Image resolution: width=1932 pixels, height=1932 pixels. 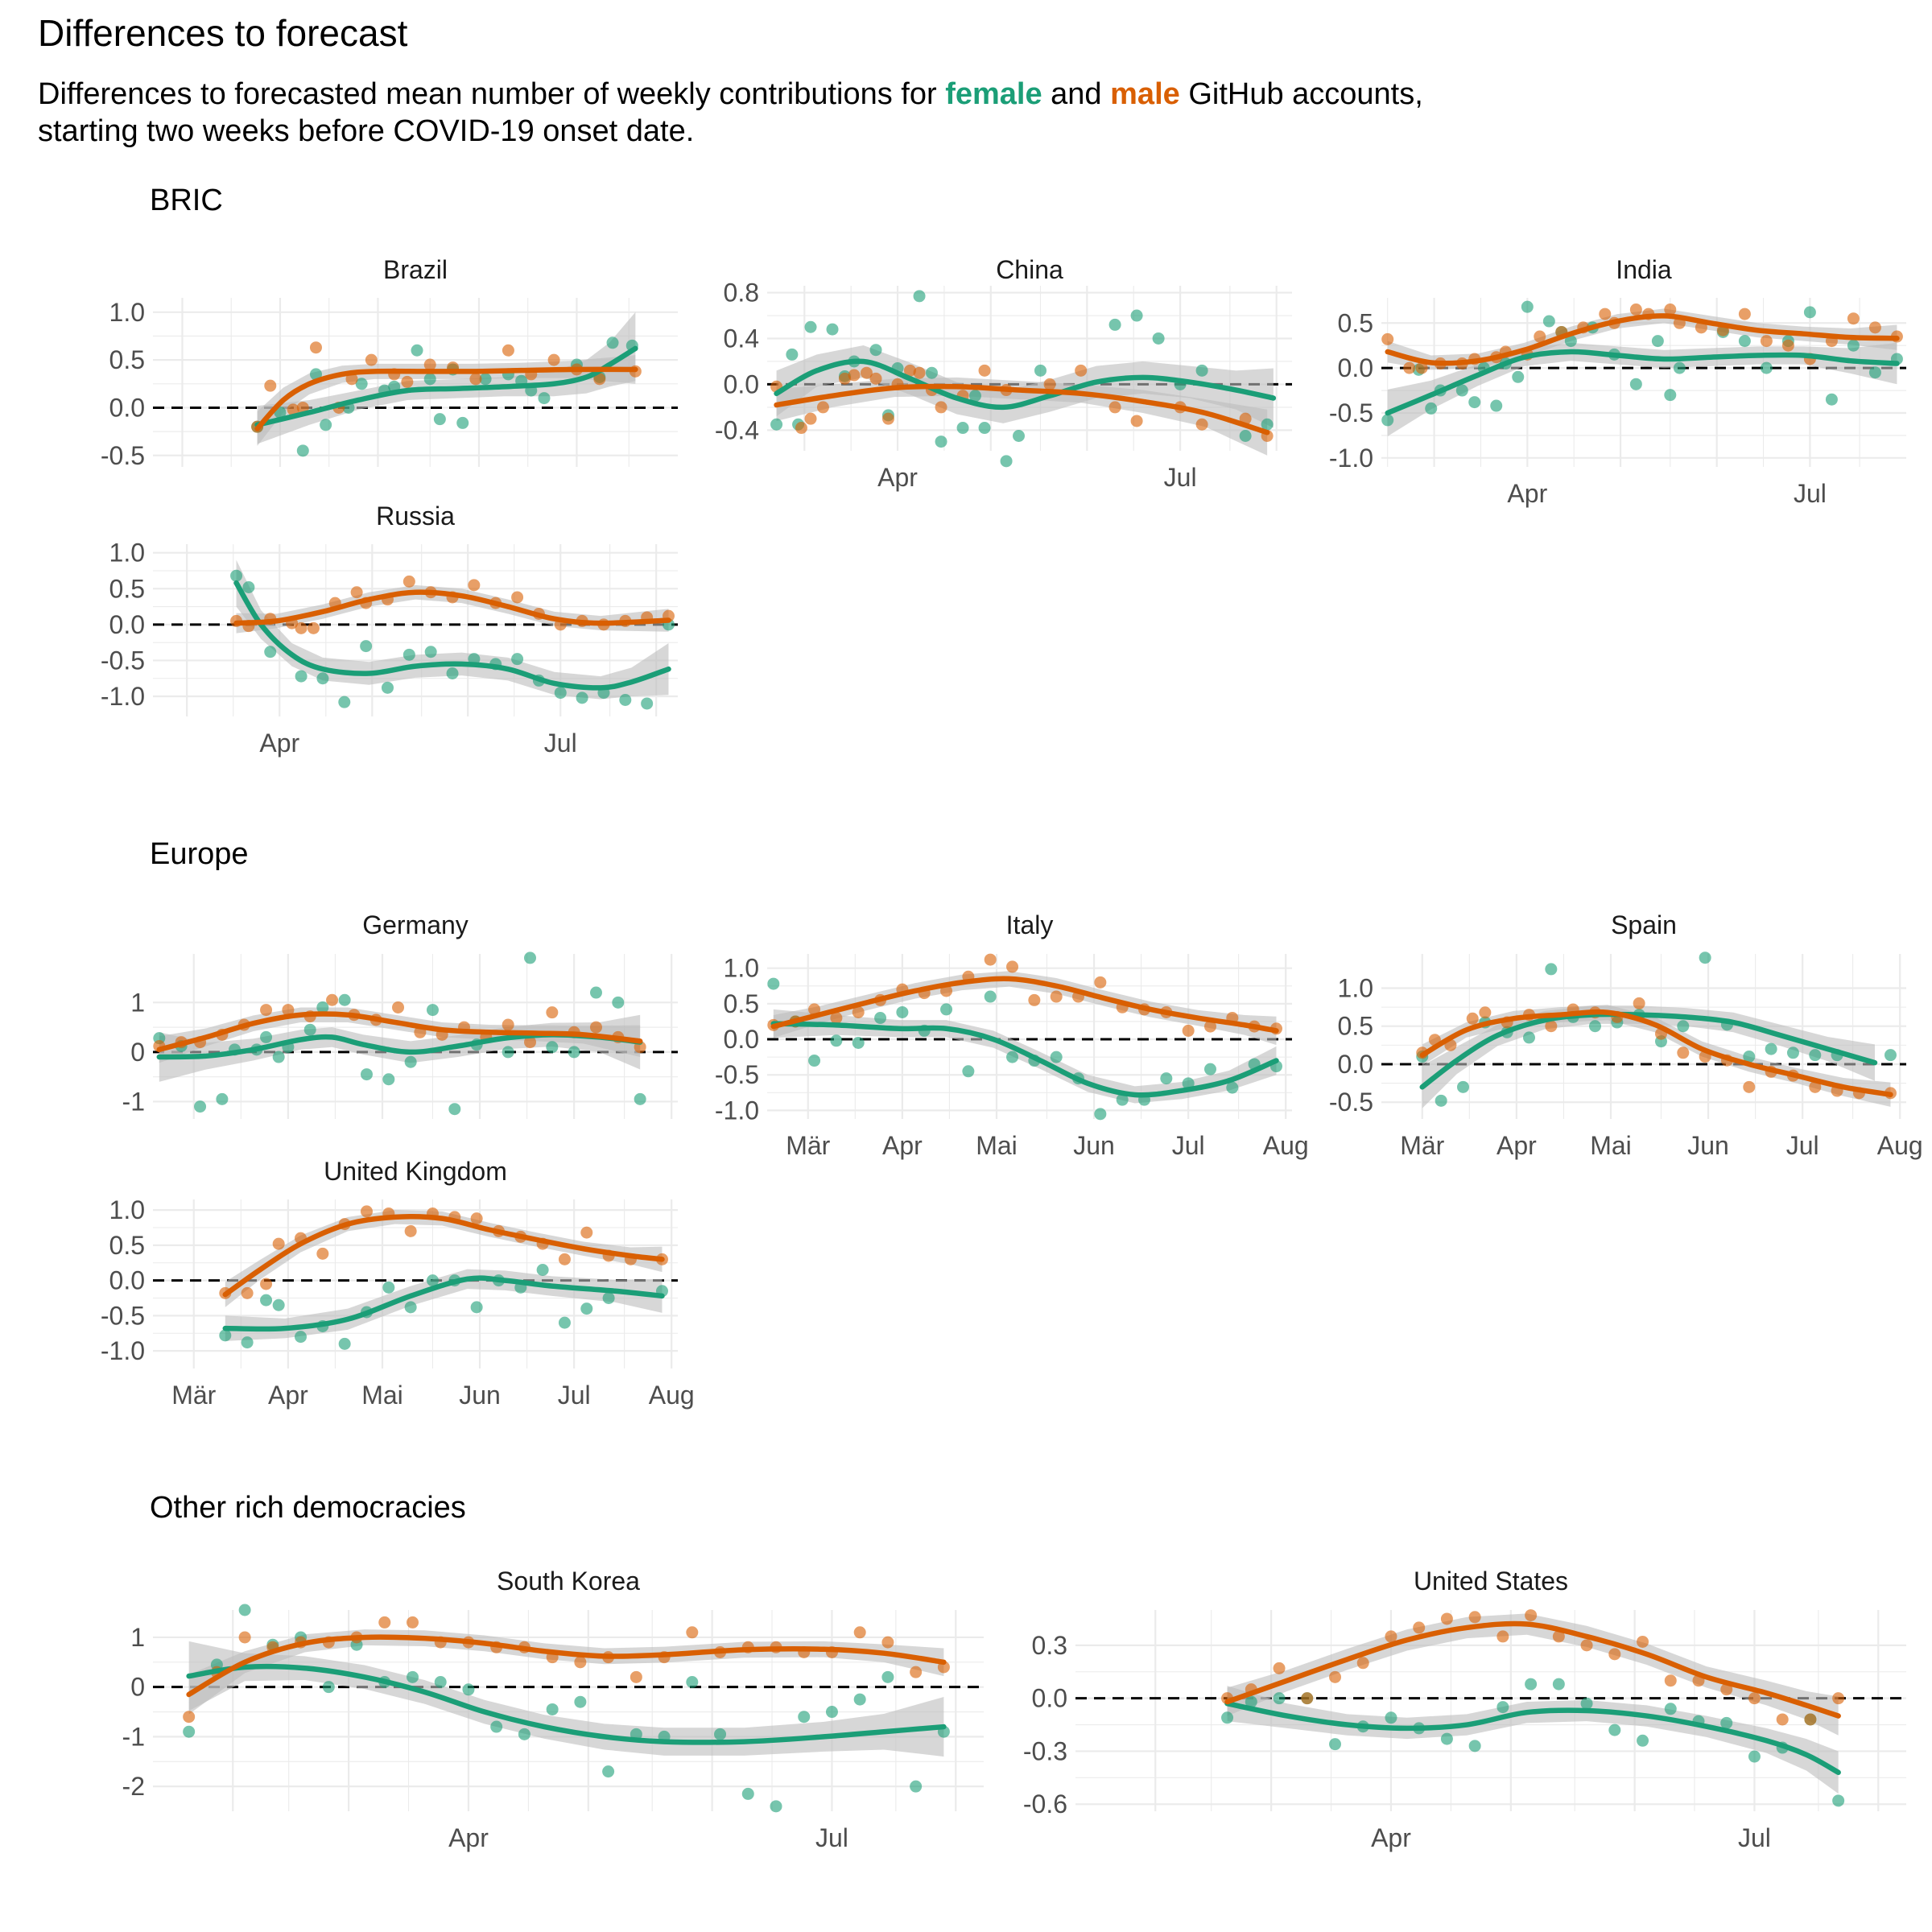 I want to click on panel-title-india: India, so click(x=1644, y=269).